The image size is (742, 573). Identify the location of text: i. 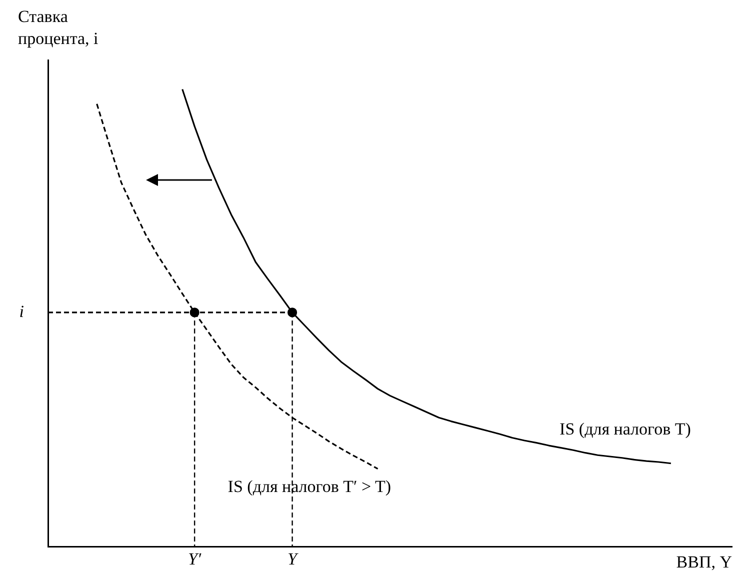
(21, 311).